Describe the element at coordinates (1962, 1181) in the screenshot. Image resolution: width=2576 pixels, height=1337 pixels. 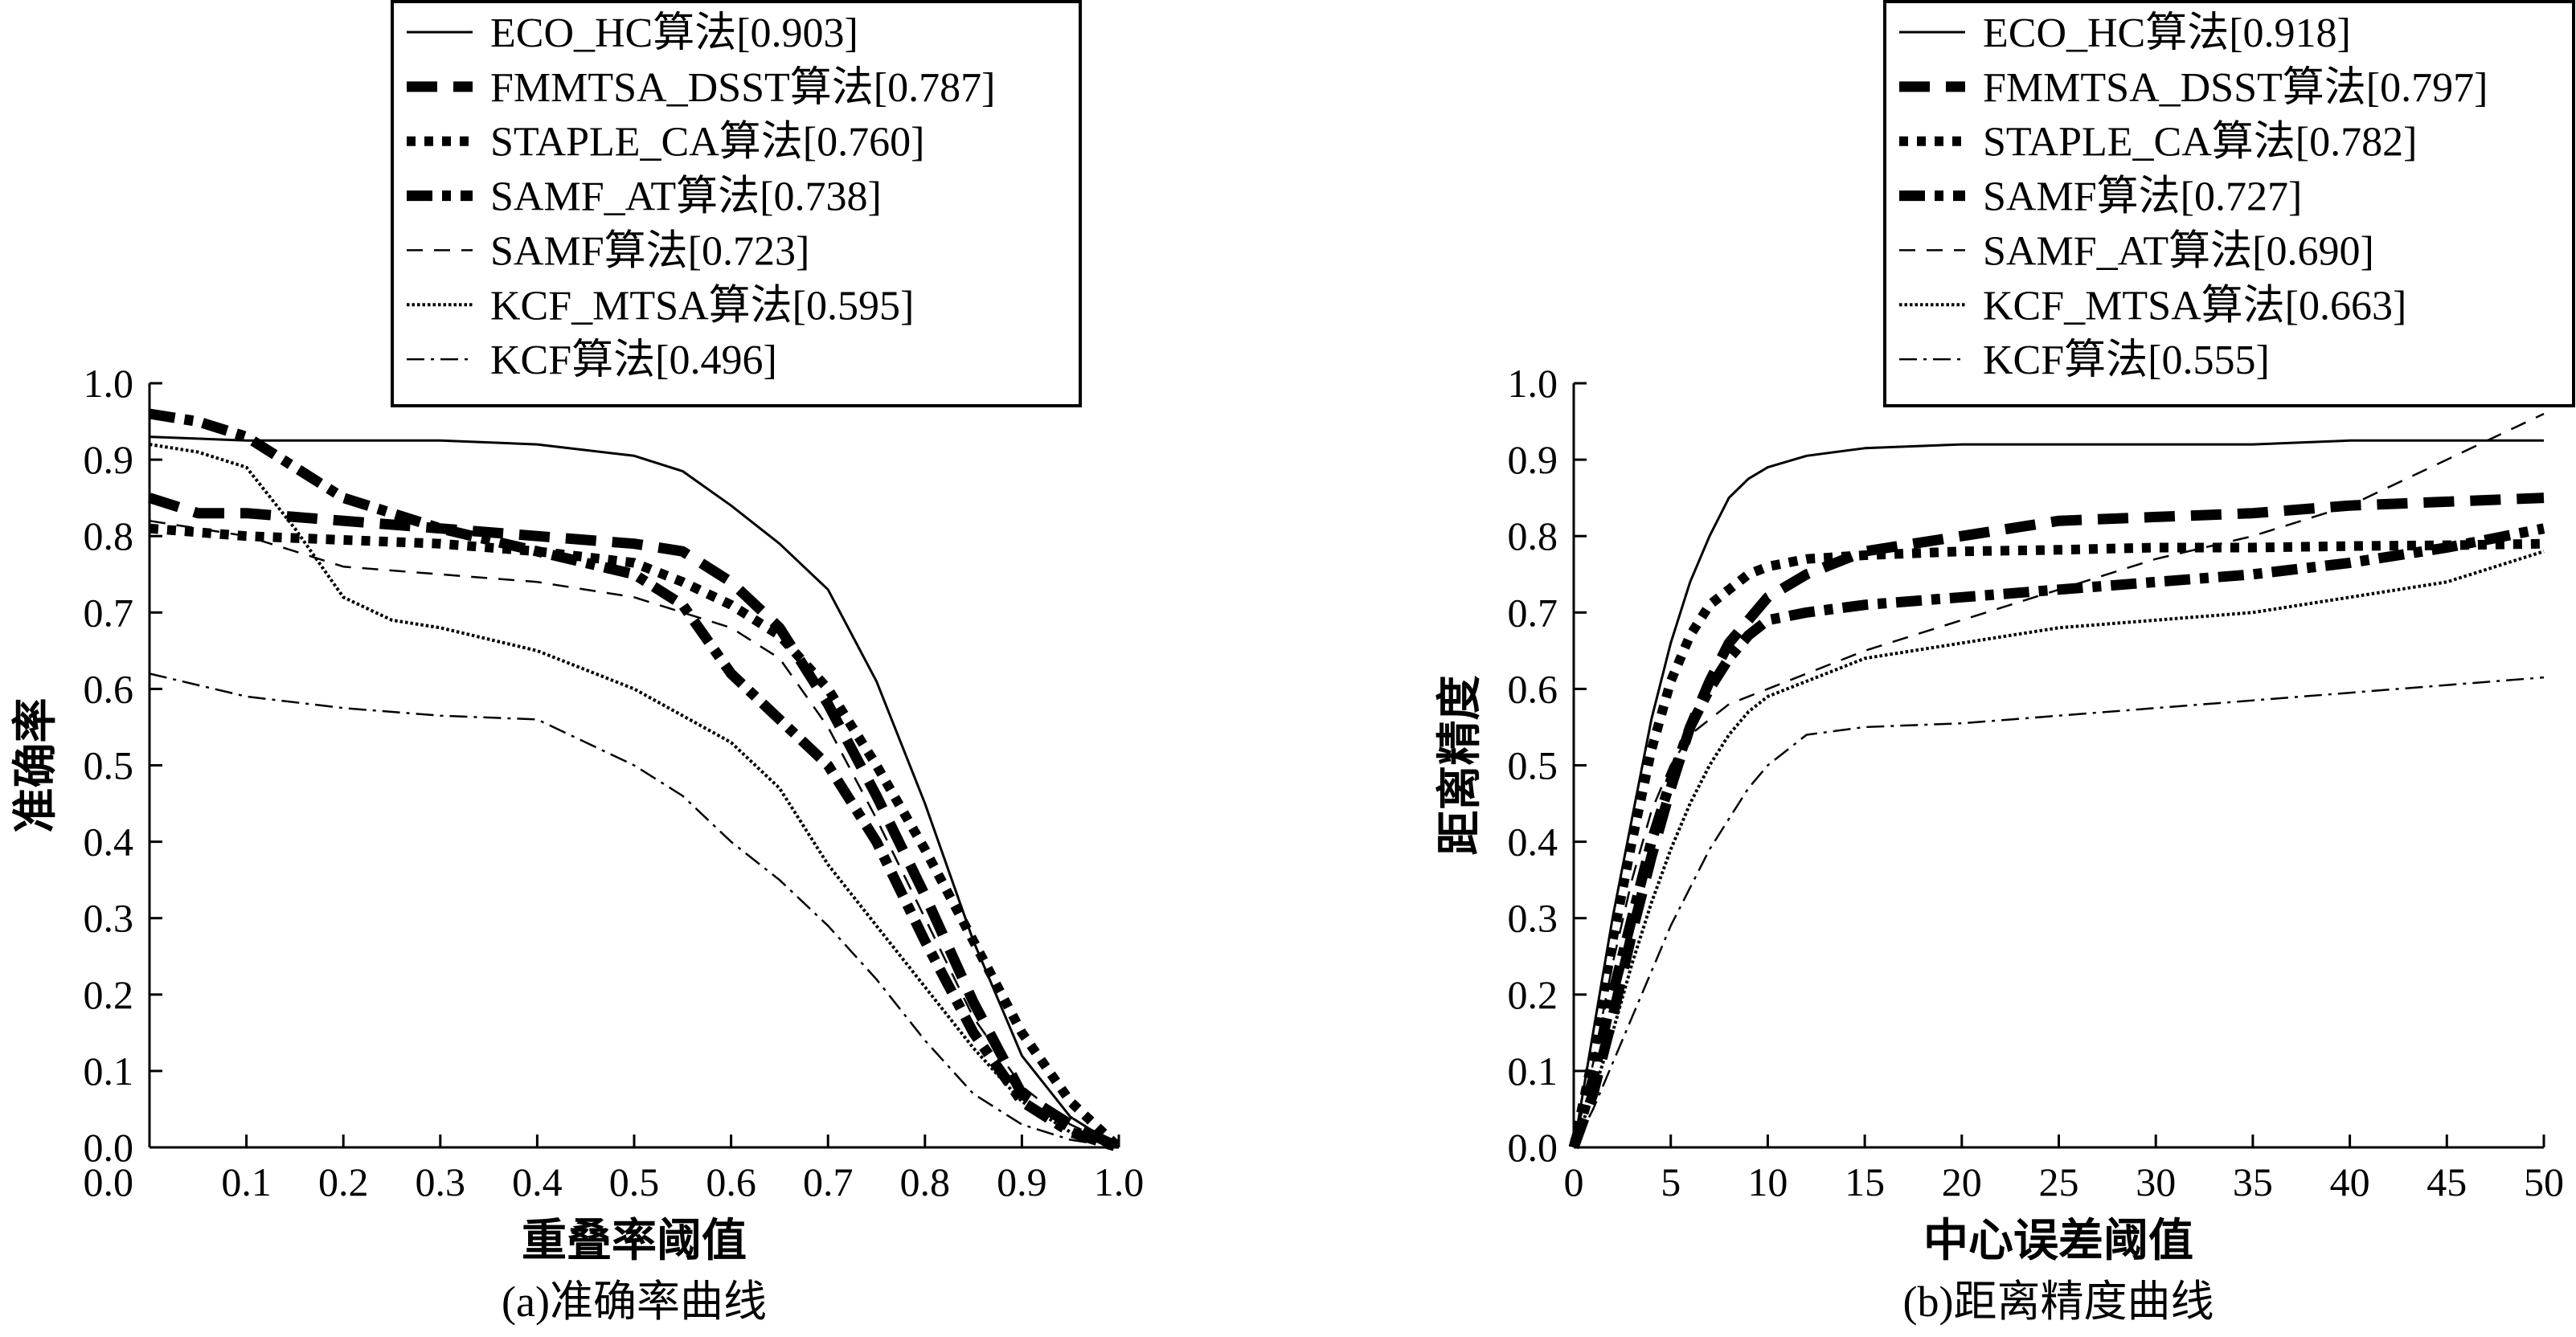
I see `x-tick-label: 20` at that location.